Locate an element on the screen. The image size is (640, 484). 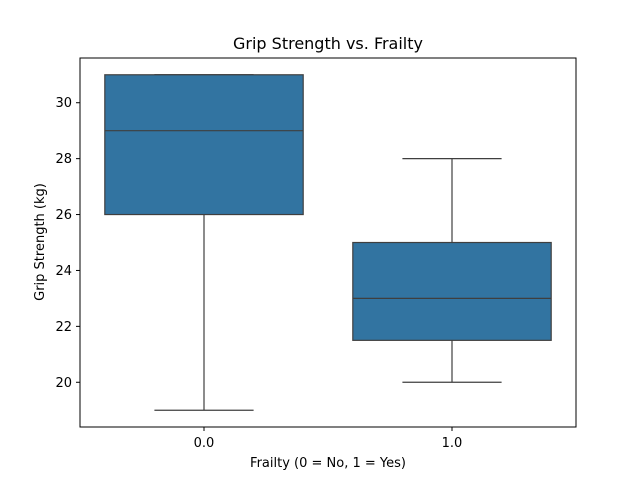
x-tick-label: 0.0 is located at coordinates (204, 443).